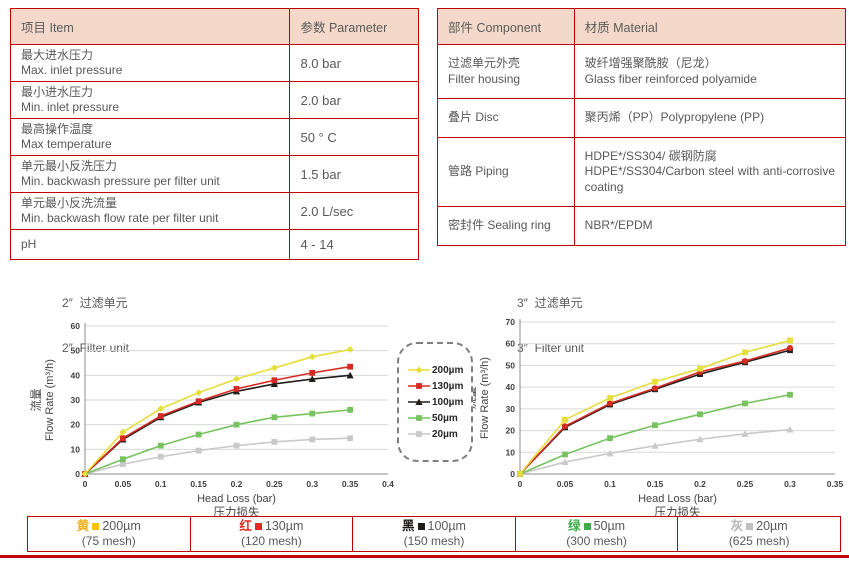 Image resolution: width=849 pixels, height=563 pixels. Describe the element at coordinates (484, 63) in the screenshot. I see `component-label: 过滤单元外壳` at that location.